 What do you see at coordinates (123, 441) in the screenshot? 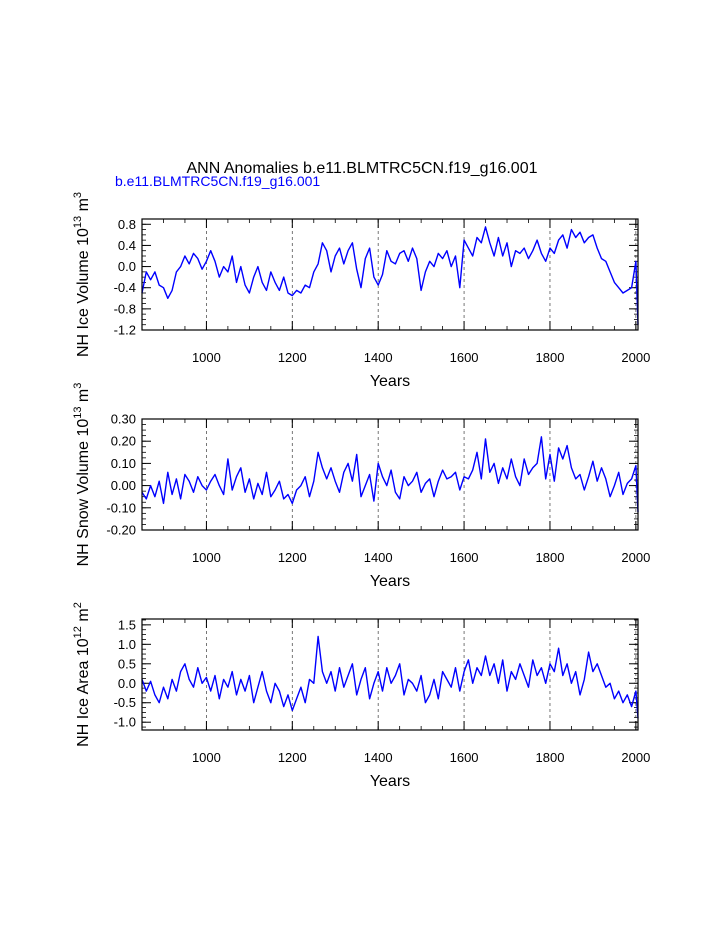
I see `y-tick-label: 0.20` at bounding box center [123, 441].